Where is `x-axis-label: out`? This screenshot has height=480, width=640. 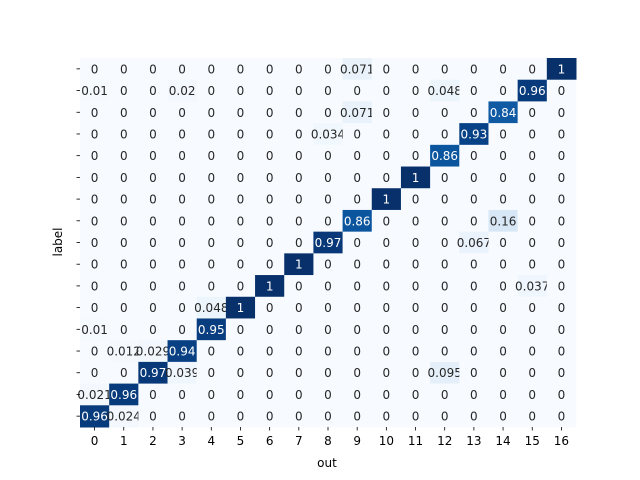
x-axis-label: out is located at coordinates (327, 463).